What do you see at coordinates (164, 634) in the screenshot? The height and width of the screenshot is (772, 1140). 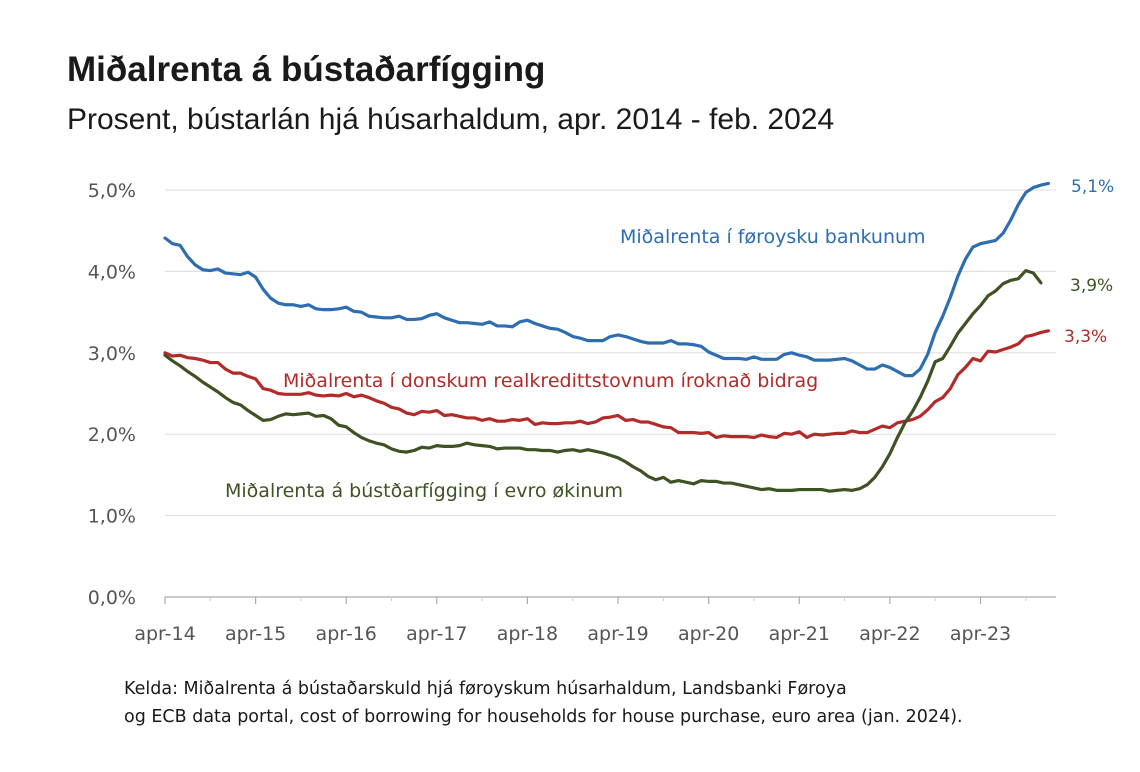 I see `x-tick-label: apr-14` at bounding box center [164, 634].